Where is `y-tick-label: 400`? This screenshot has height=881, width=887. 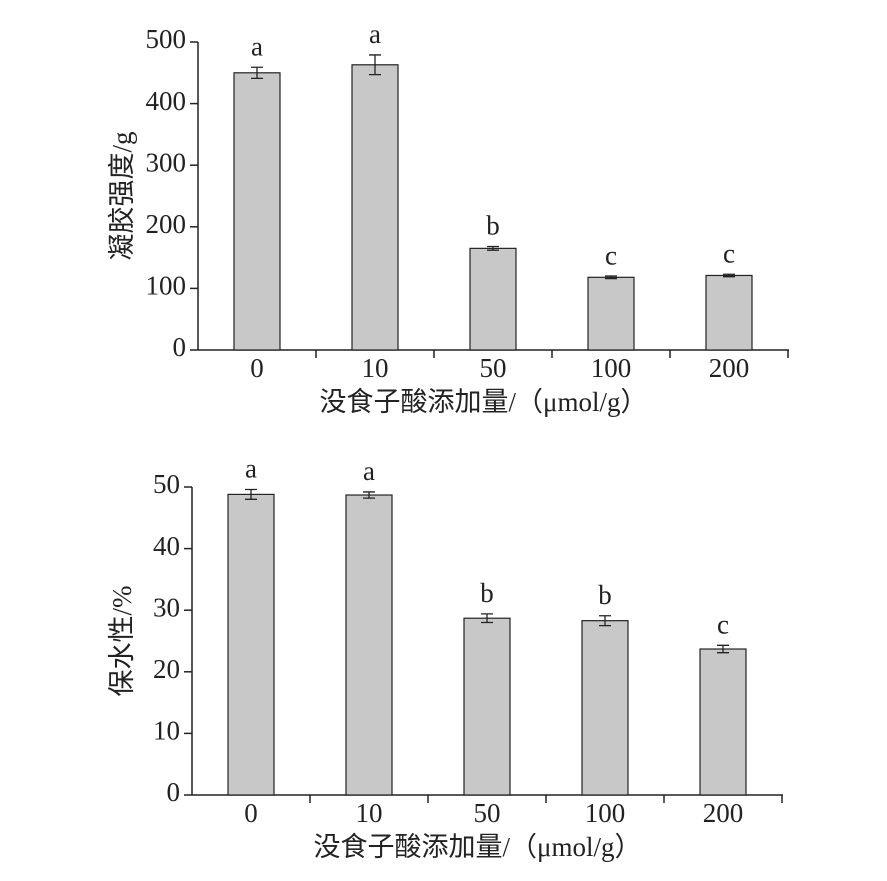
y-tick-label: 400 is located at coordinates (166, 101).